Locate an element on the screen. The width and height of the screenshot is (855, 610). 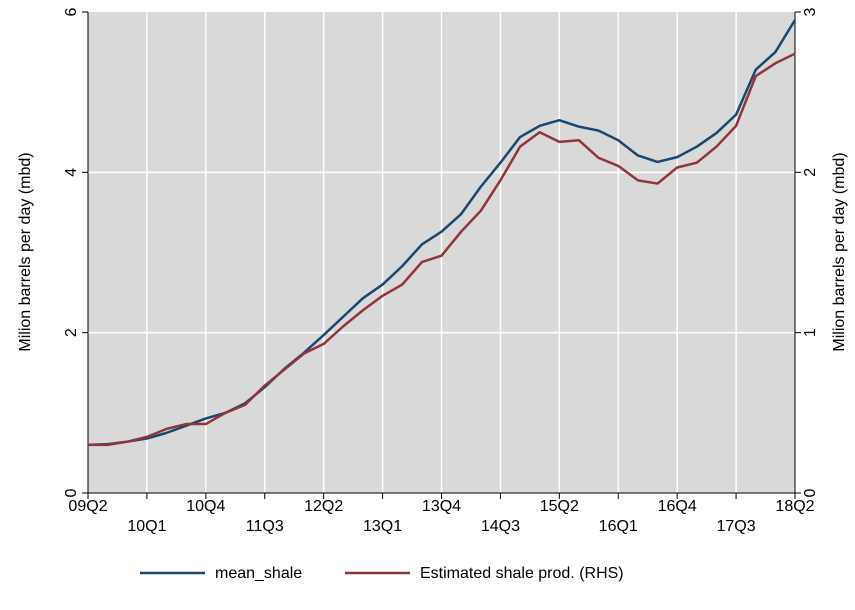
x-tick-label: 13Q1 is located at coordinates (382, 526).